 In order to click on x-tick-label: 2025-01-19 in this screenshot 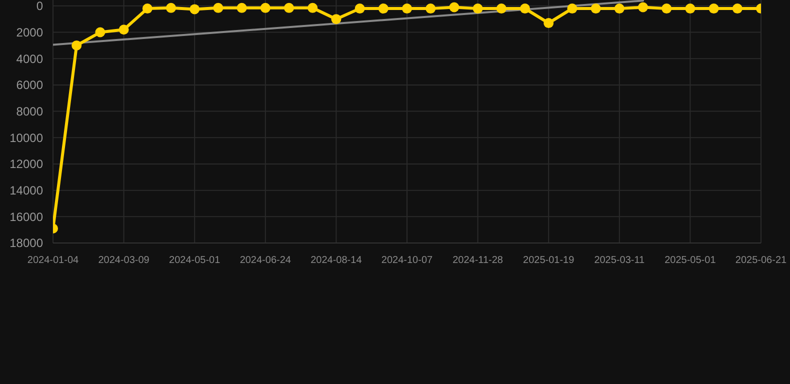, I will do `click(549, 260)`.